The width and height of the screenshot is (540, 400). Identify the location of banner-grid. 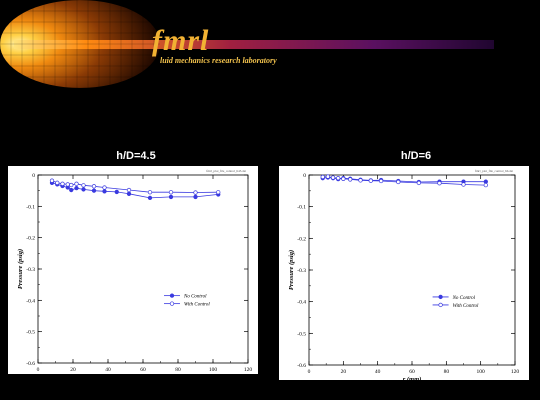
(80, 44).